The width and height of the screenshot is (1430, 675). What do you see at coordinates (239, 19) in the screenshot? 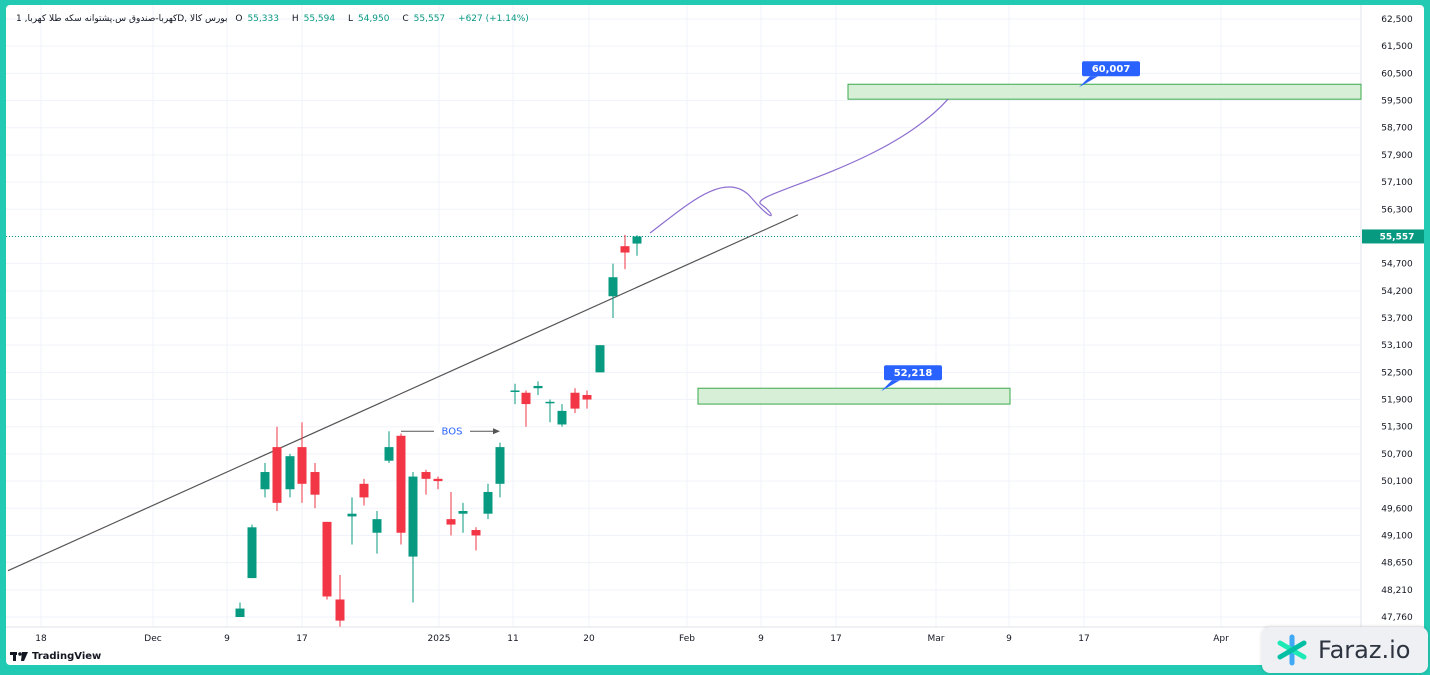
I see `open-label: O` at bounding box center [239, 19].